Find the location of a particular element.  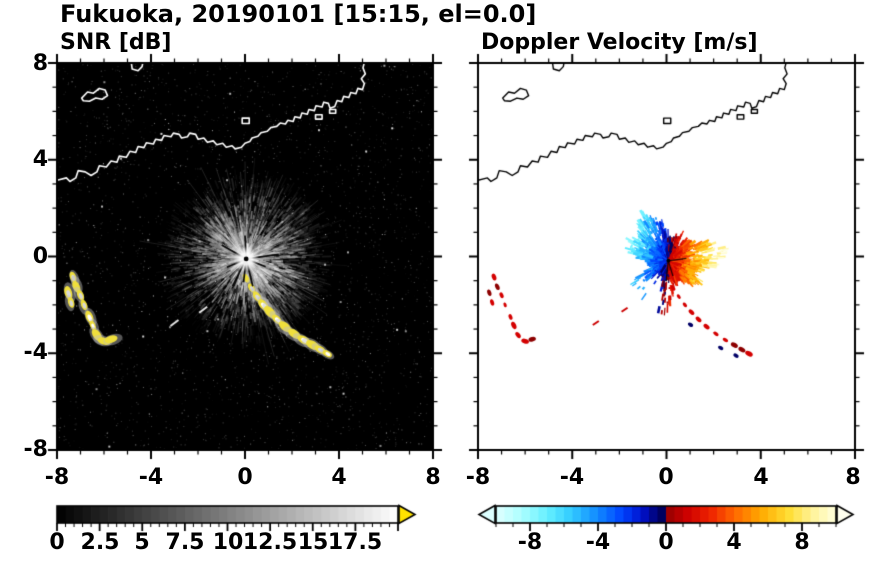

snr-cbar-label-2p5: 2.5 is located at coordinates (100, 542).